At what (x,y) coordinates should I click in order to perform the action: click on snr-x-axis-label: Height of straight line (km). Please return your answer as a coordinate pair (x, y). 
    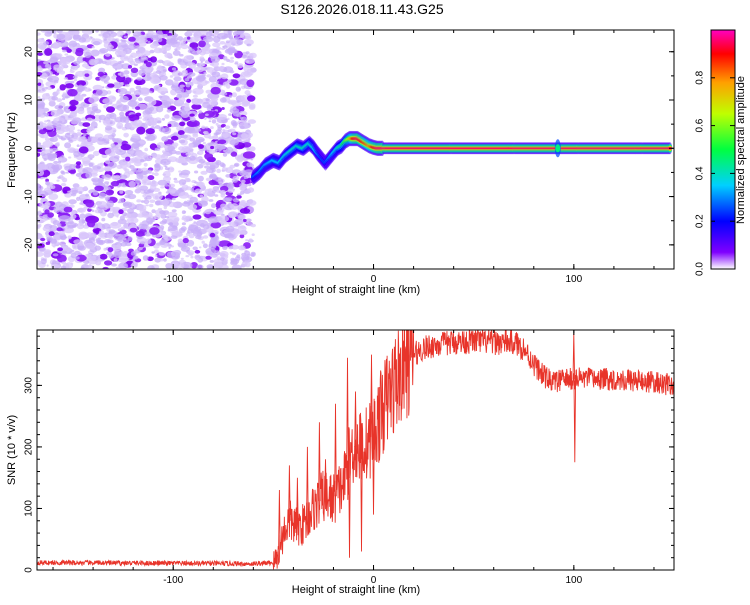
    Looking at the image, I should click on (356, 590).